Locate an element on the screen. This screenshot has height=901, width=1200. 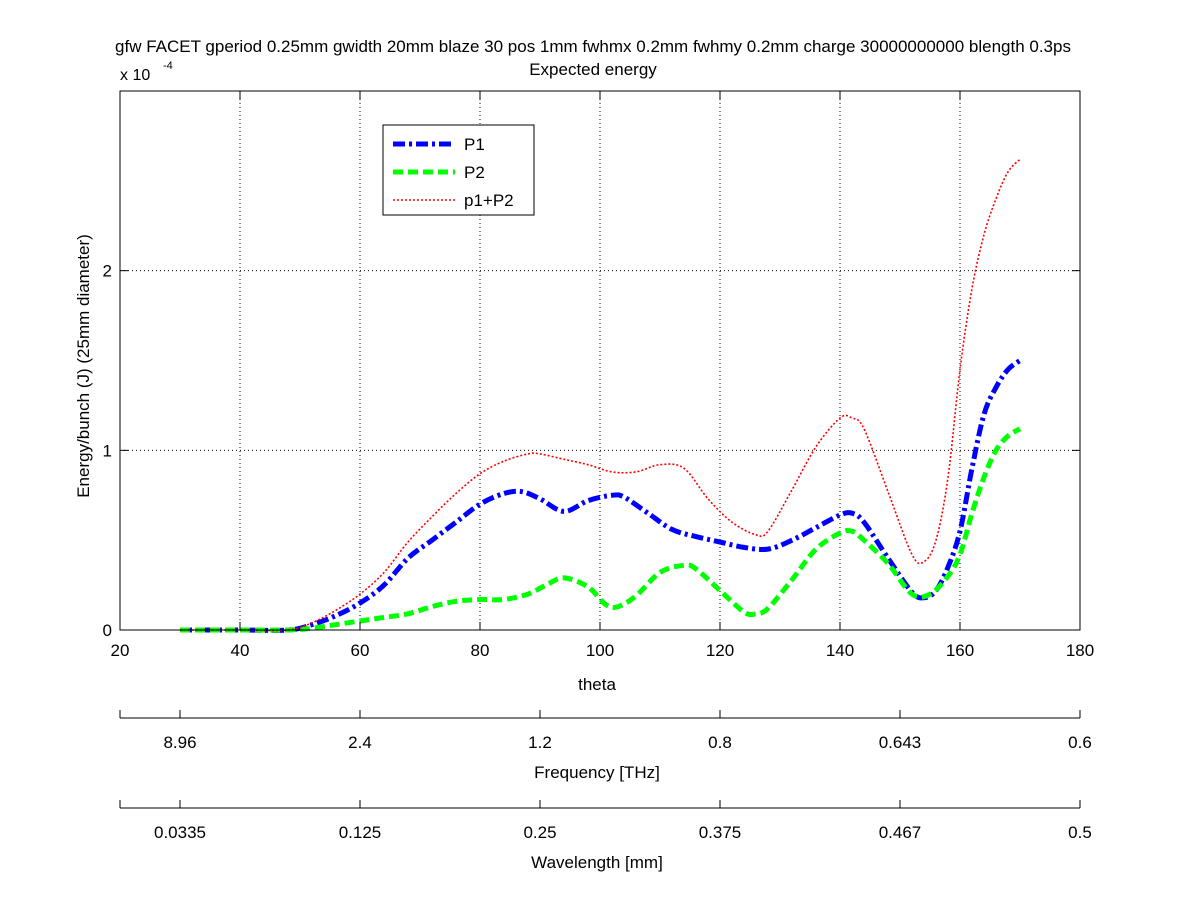
secondary-axis-label: Frequency [THz] is located at coordinates (597, 772).